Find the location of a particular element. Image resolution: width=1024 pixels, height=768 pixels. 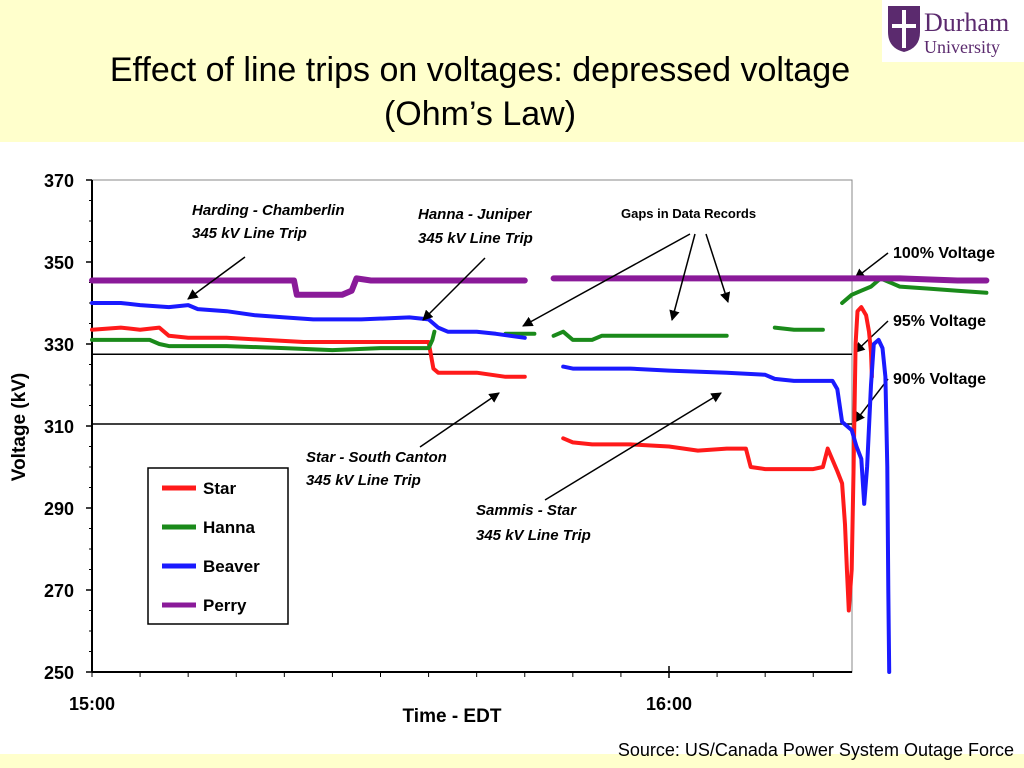

y-axis-label: Voltage (kV) is located at coordinates (19, 427).